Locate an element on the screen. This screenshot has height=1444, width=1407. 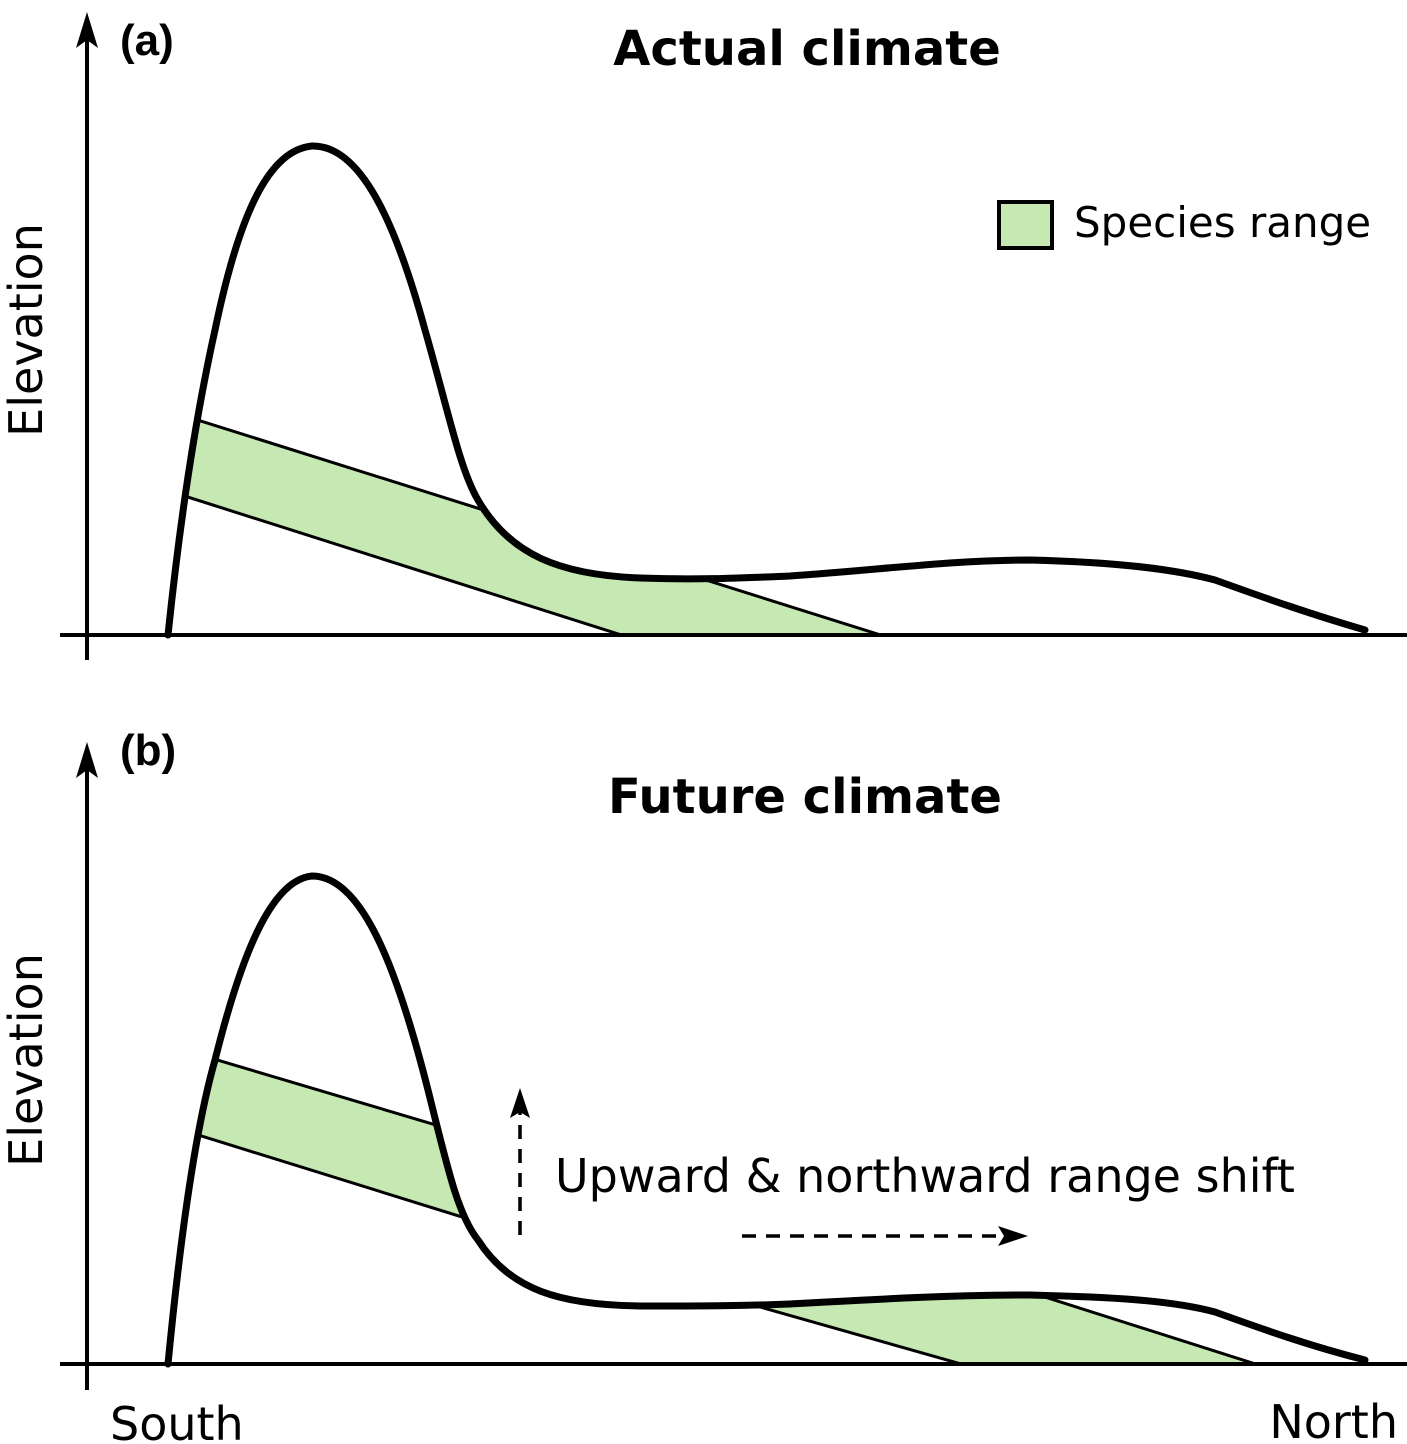
panel-title-b: Future climate is located at coordinates (805, 797).